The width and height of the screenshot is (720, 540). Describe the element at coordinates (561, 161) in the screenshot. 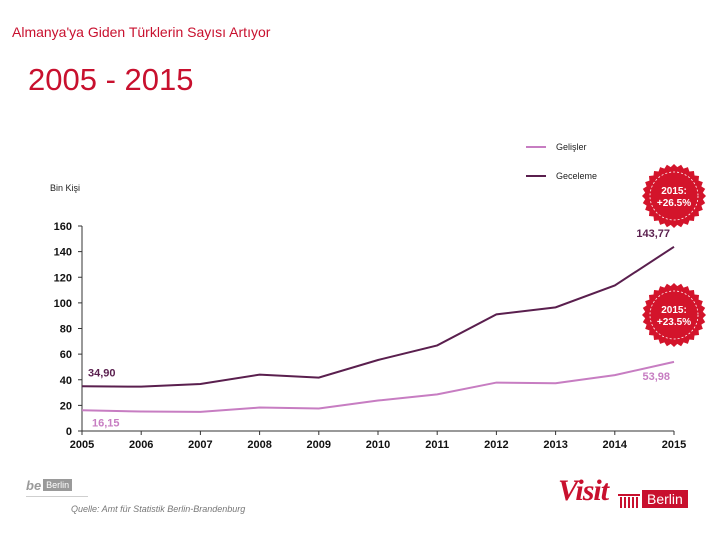

I see `chart-legend: Gelişler Geceleme` at that location.